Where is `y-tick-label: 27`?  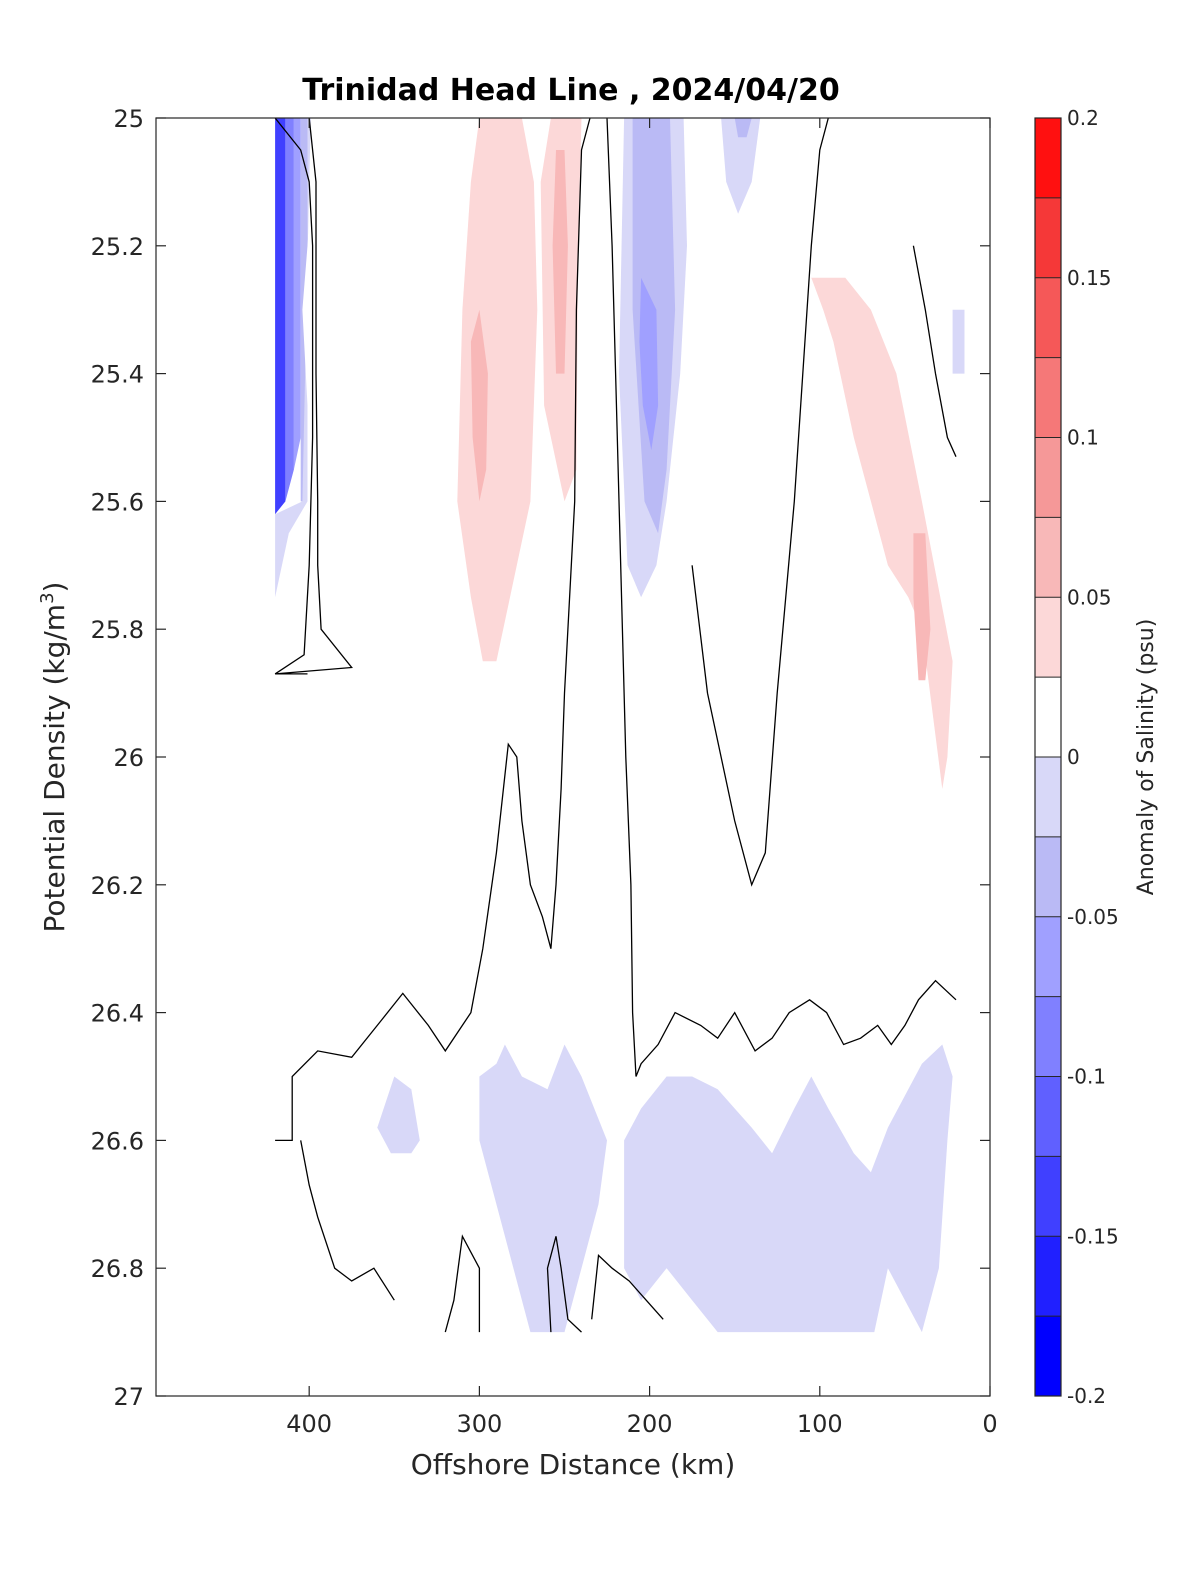 y-tick-label: 27 is located at coordinates (128, 1397).